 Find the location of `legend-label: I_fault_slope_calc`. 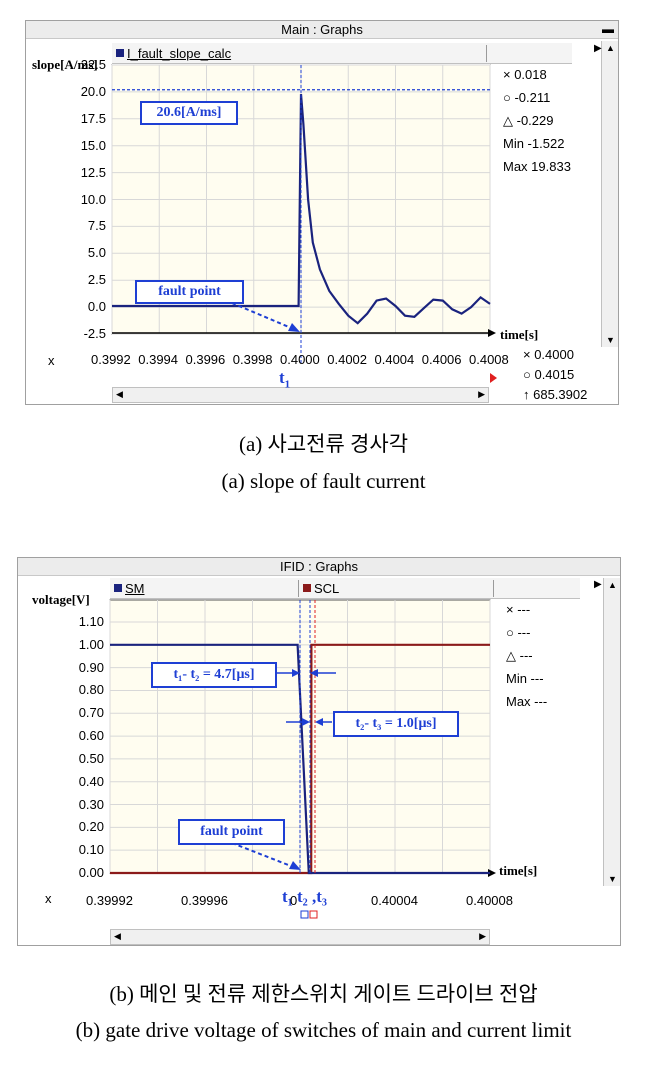

legend-label: I_fault_slope_calc is located at coordinates (179, 53).